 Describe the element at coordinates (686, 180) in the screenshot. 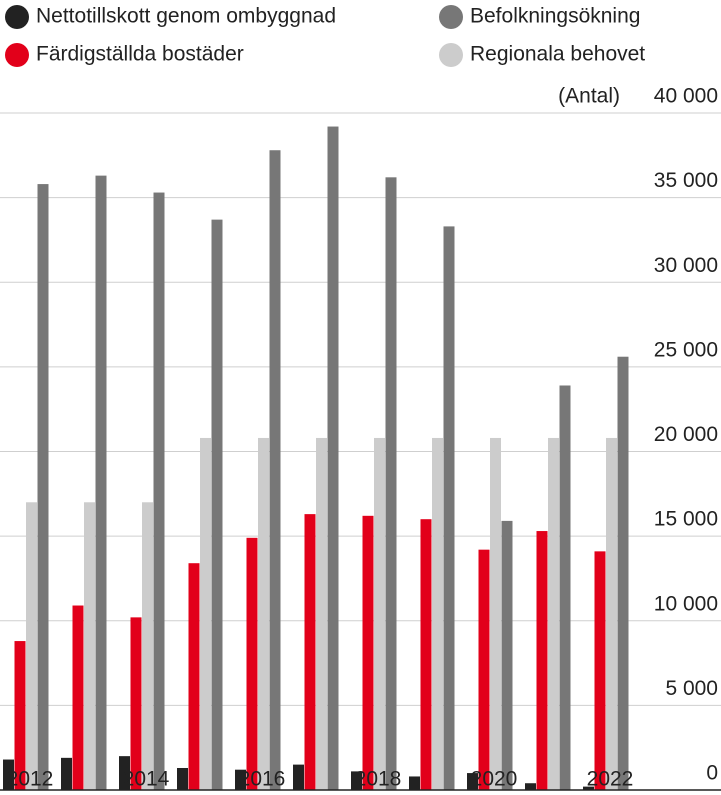

I see `y-tick-label: 35 000` at that location.